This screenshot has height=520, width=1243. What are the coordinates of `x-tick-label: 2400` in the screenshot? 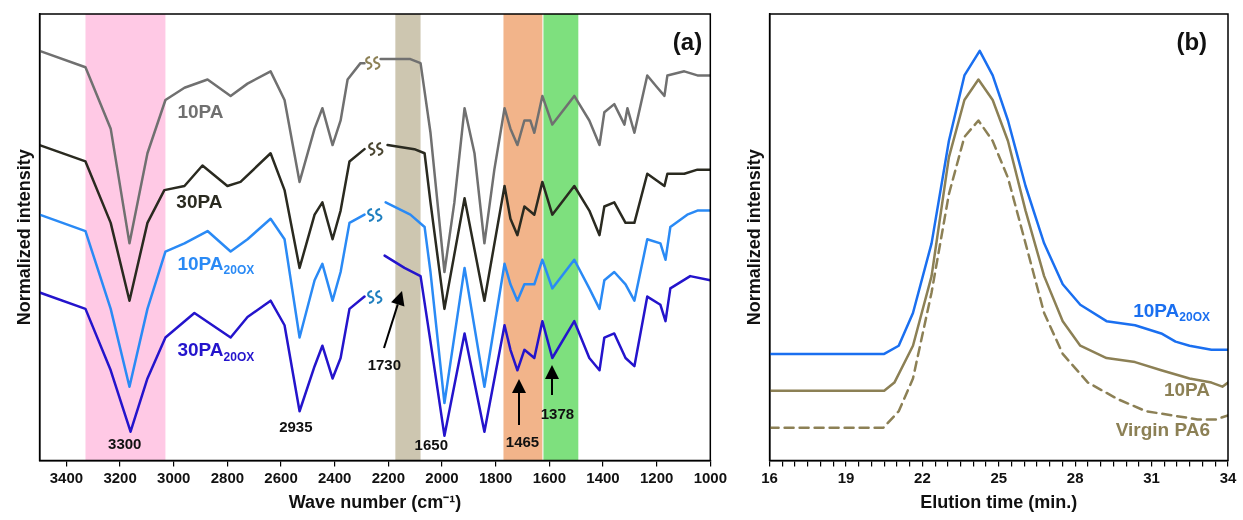 It's located at (335, 477).